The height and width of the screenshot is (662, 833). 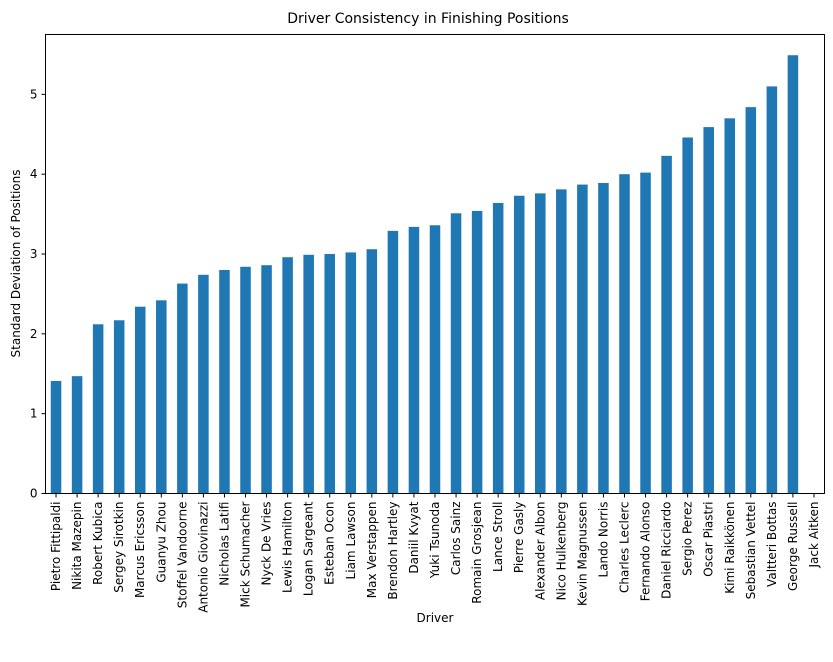 I want to click on x-tick-label: Robert Kubica, so click(x=98, y=543).